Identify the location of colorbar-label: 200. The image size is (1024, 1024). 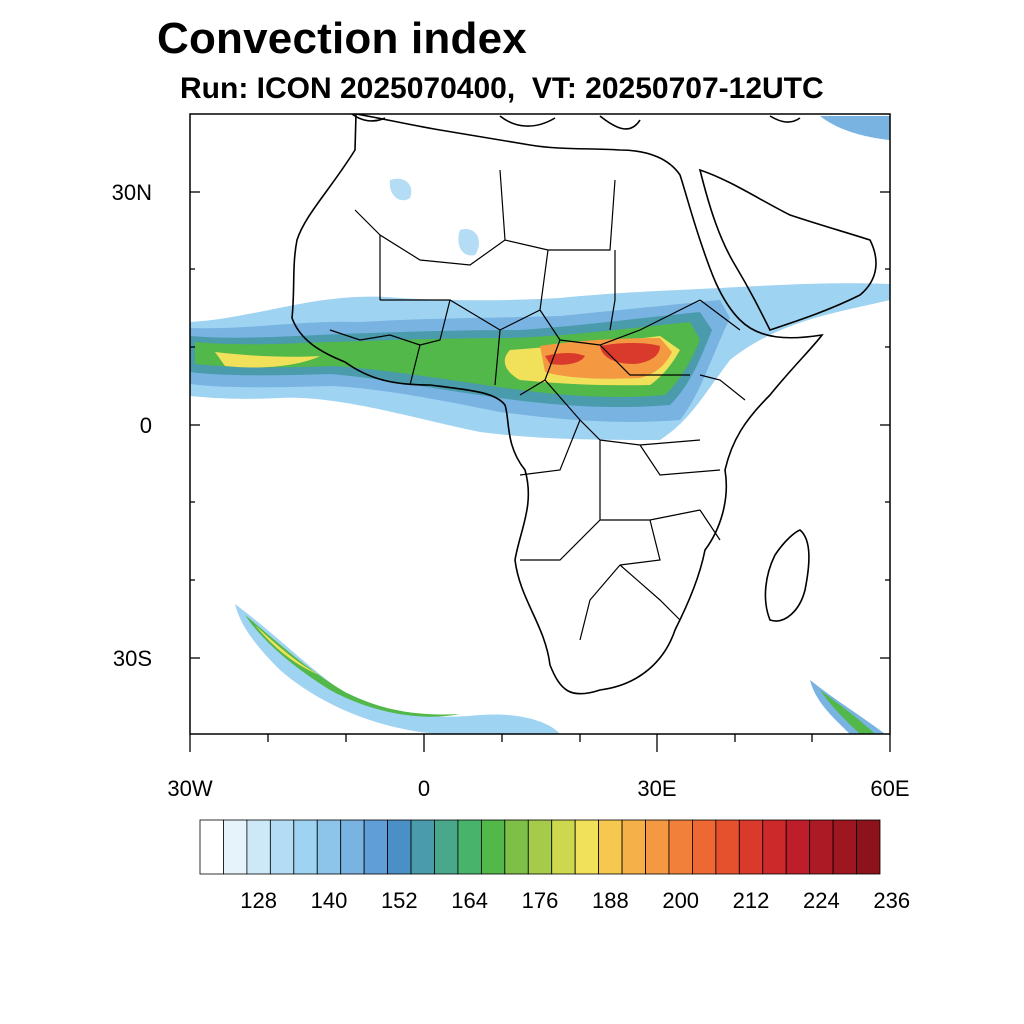
(681, 900).